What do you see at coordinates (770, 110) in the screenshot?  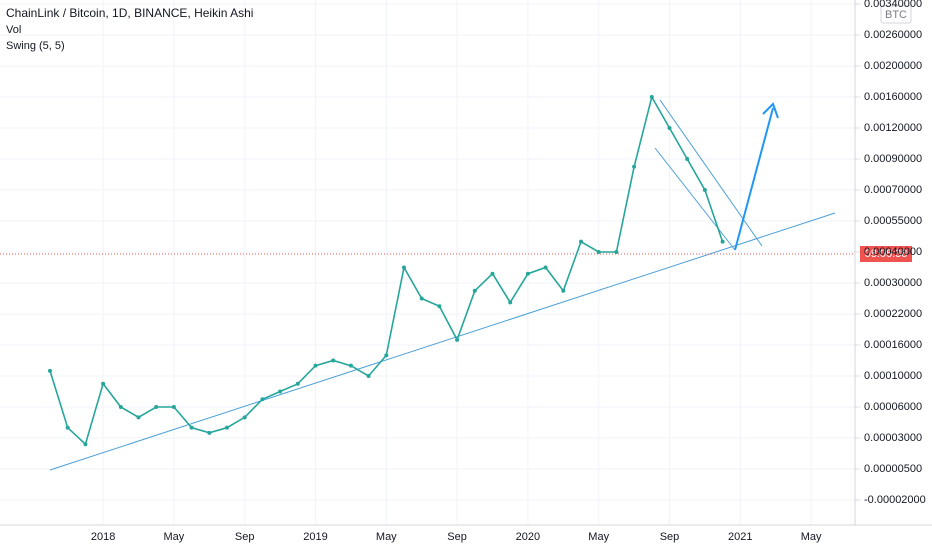 I see `arrow-head` at bounding box center [770, 110].